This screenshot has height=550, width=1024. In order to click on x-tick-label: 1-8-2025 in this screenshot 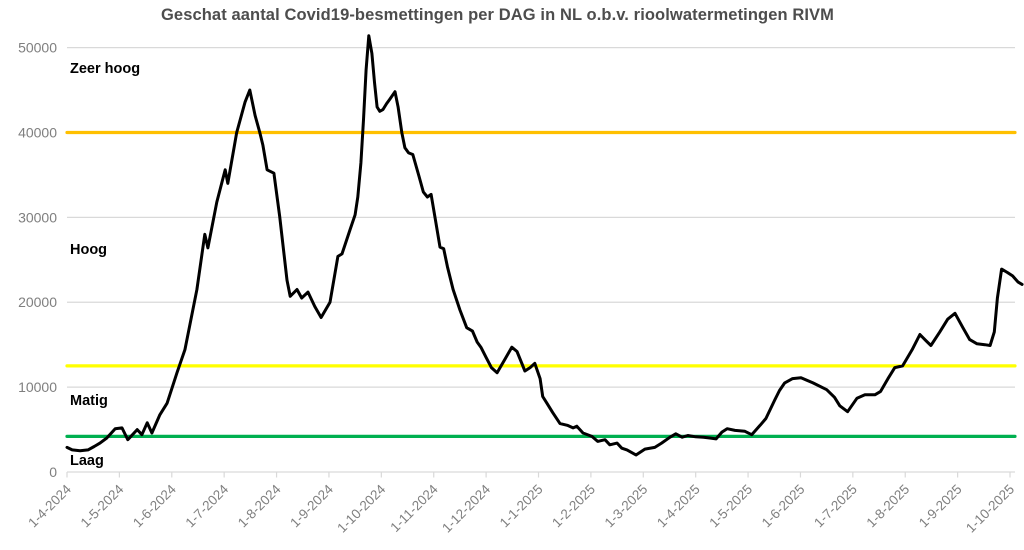, I will do `click(888, 506)`.